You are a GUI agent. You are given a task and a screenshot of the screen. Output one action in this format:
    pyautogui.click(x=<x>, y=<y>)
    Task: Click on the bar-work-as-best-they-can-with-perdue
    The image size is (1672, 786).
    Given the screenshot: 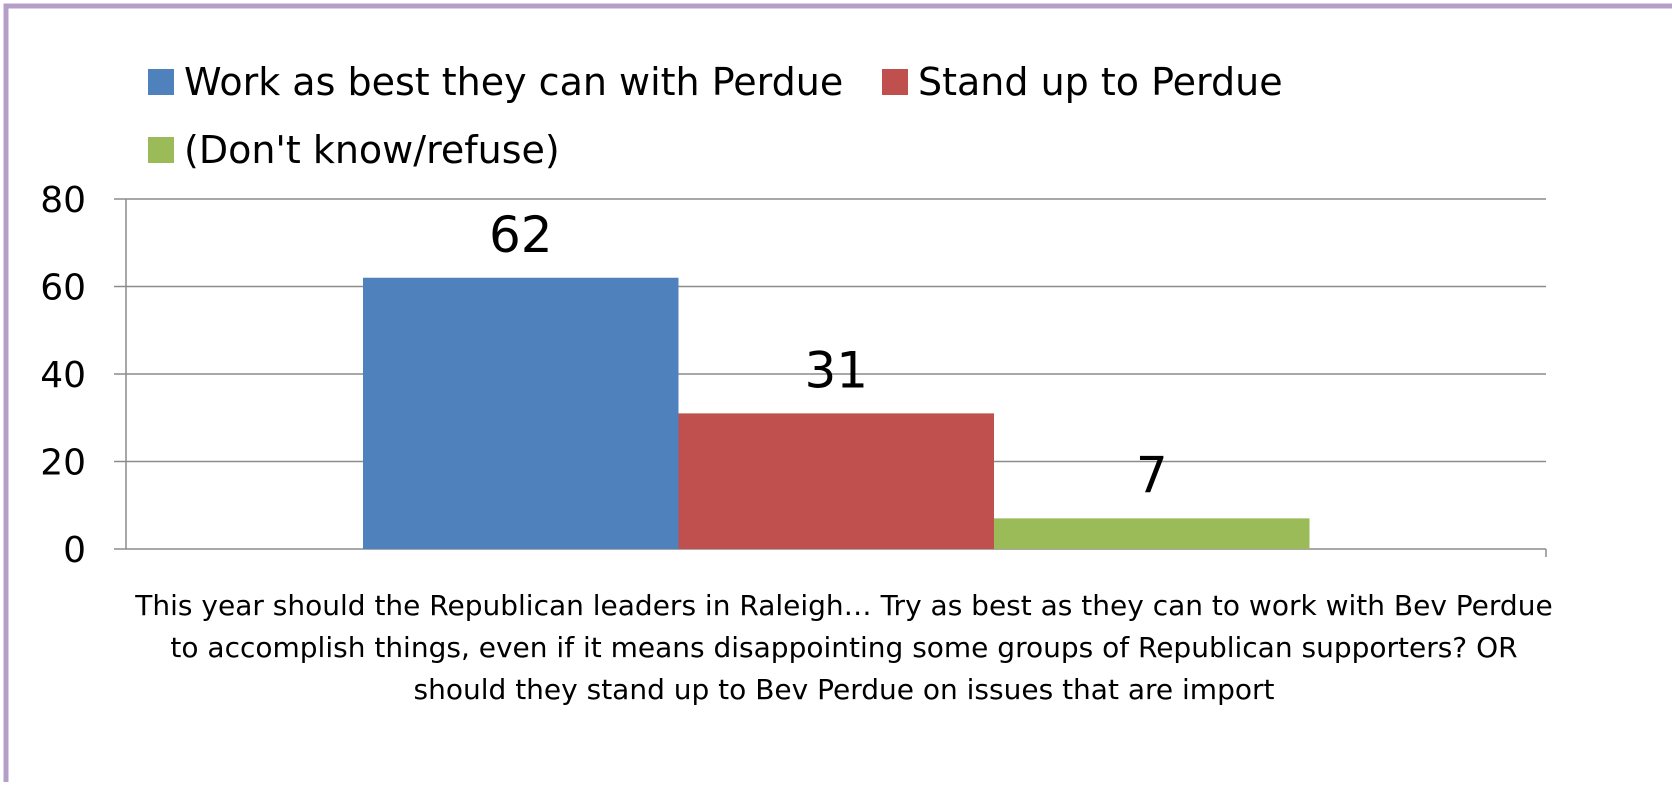 What is the action you would take?
    pyautogui.click(x=521, y=413)
    